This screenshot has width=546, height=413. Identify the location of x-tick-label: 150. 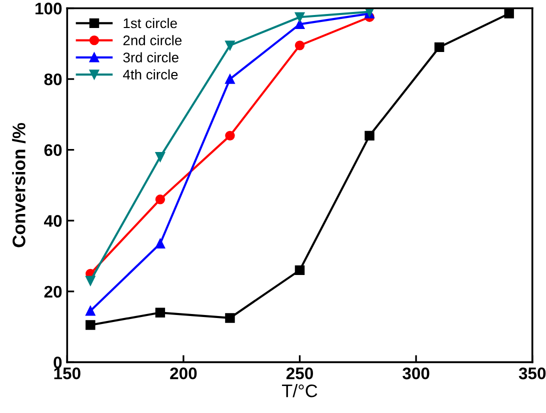
(67, 374).